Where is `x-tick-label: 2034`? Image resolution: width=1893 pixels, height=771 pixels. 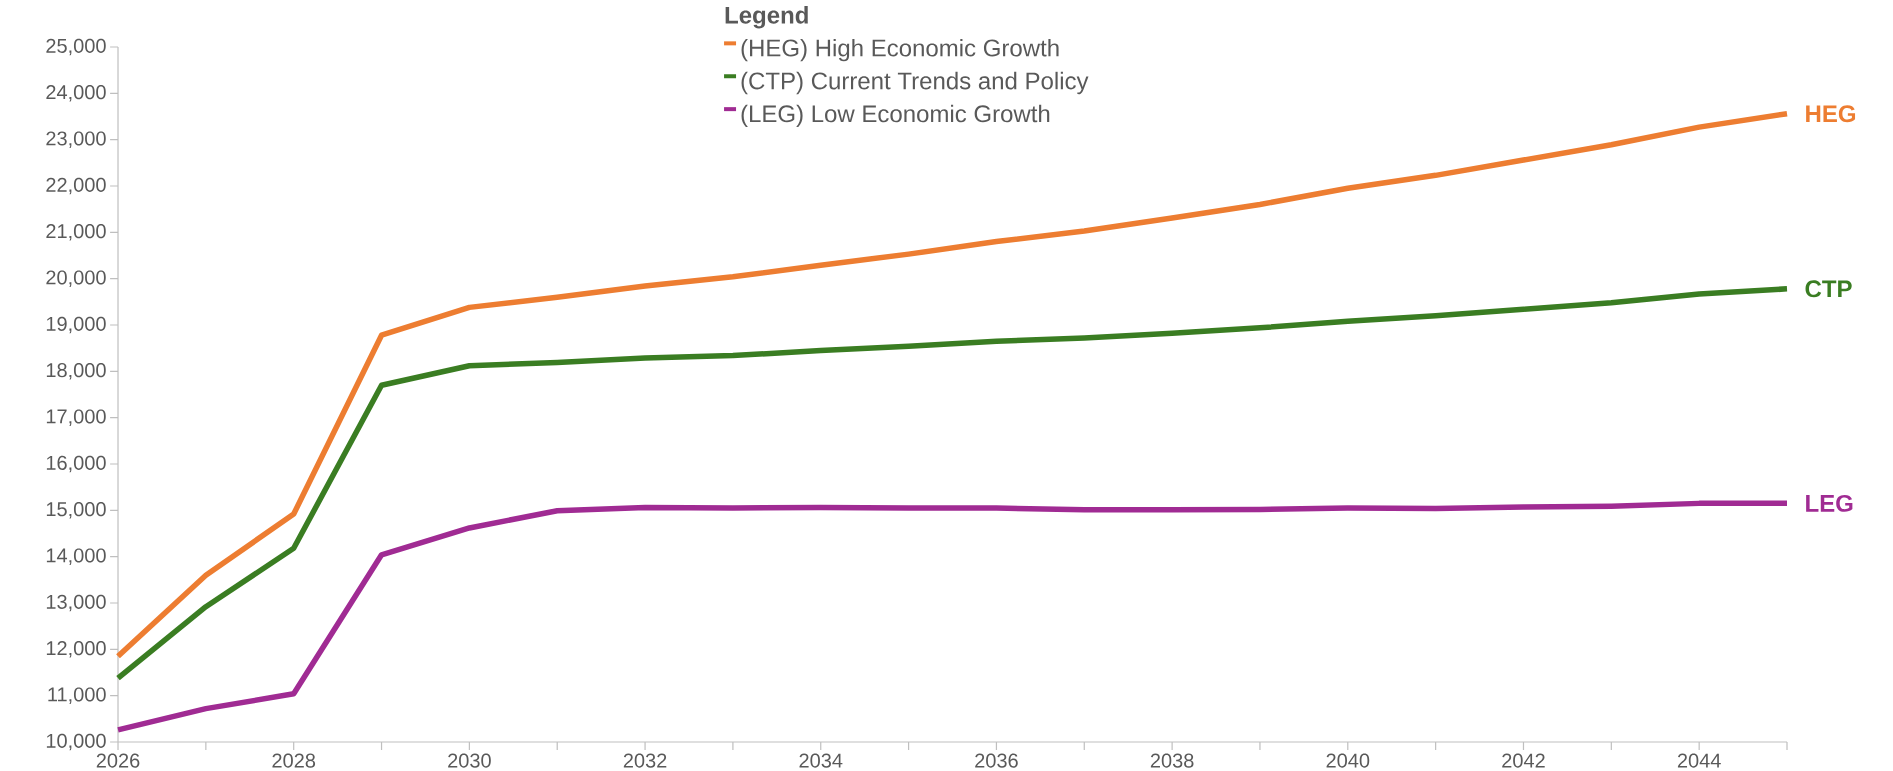
x-tick-label: 2034 is located at coordinates (821, 760).